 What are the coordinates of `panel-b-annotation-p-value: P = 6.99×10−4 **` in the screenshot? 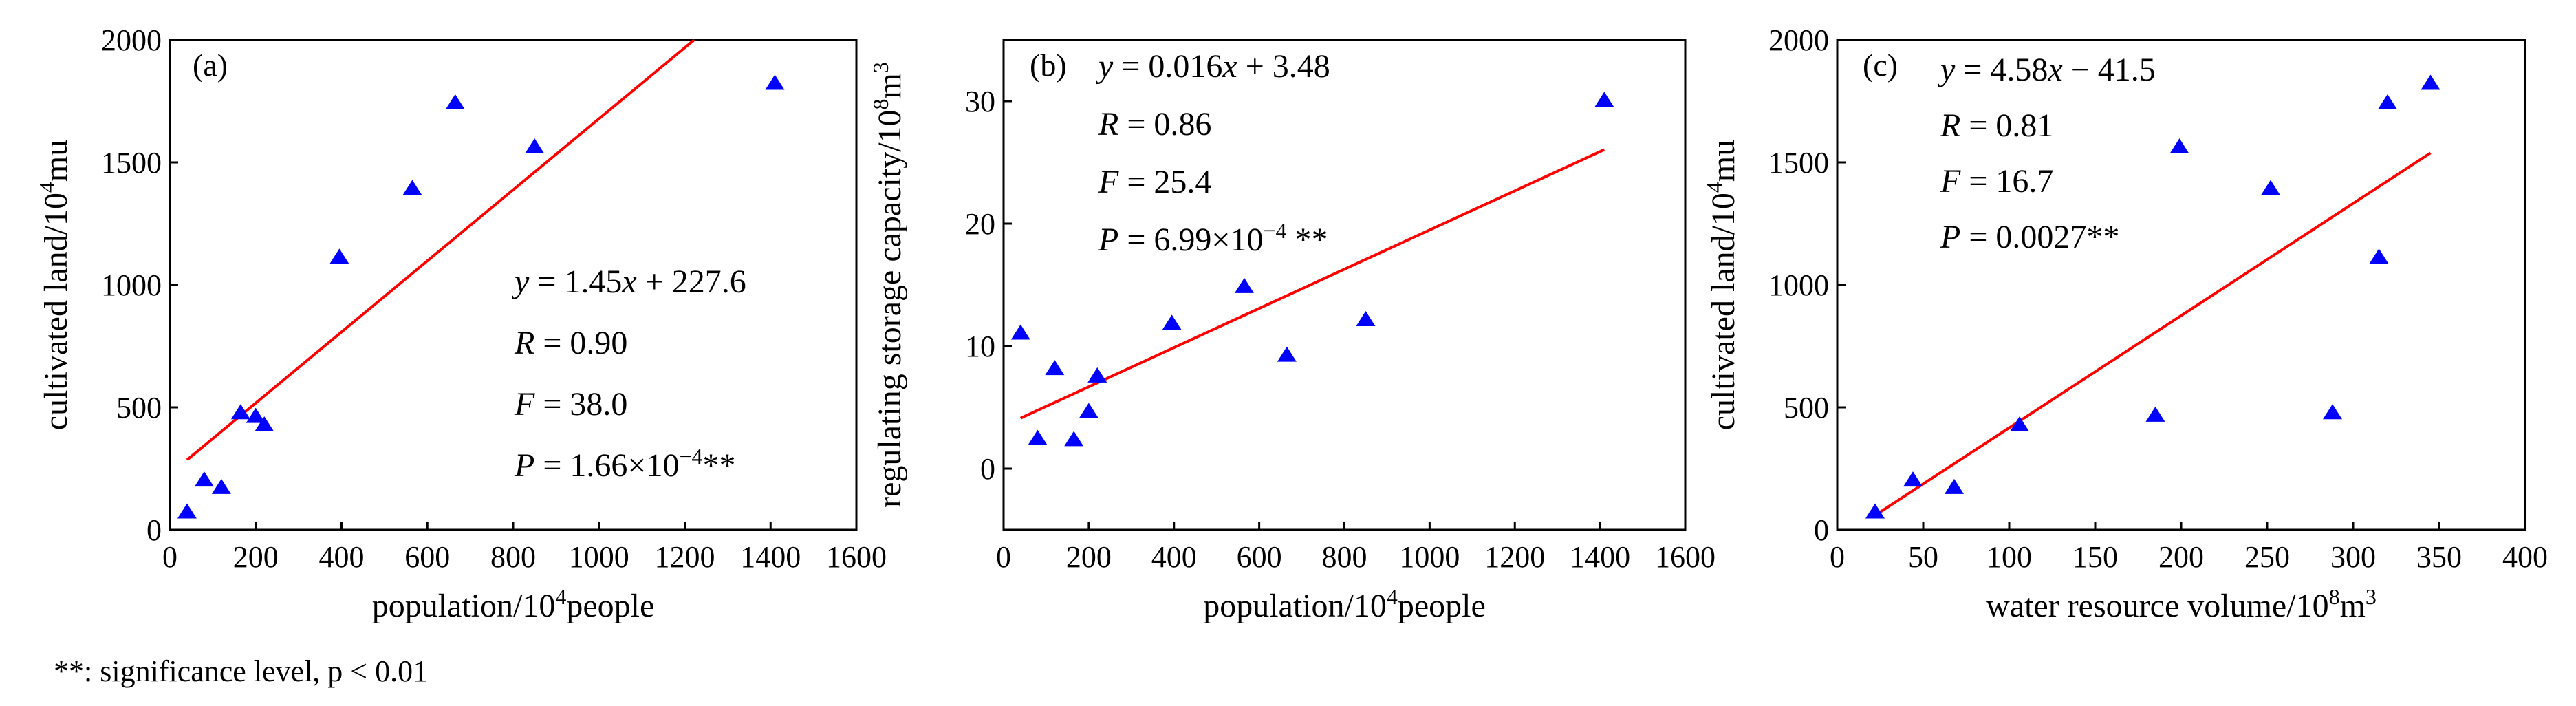 It's located at (1213, 238).